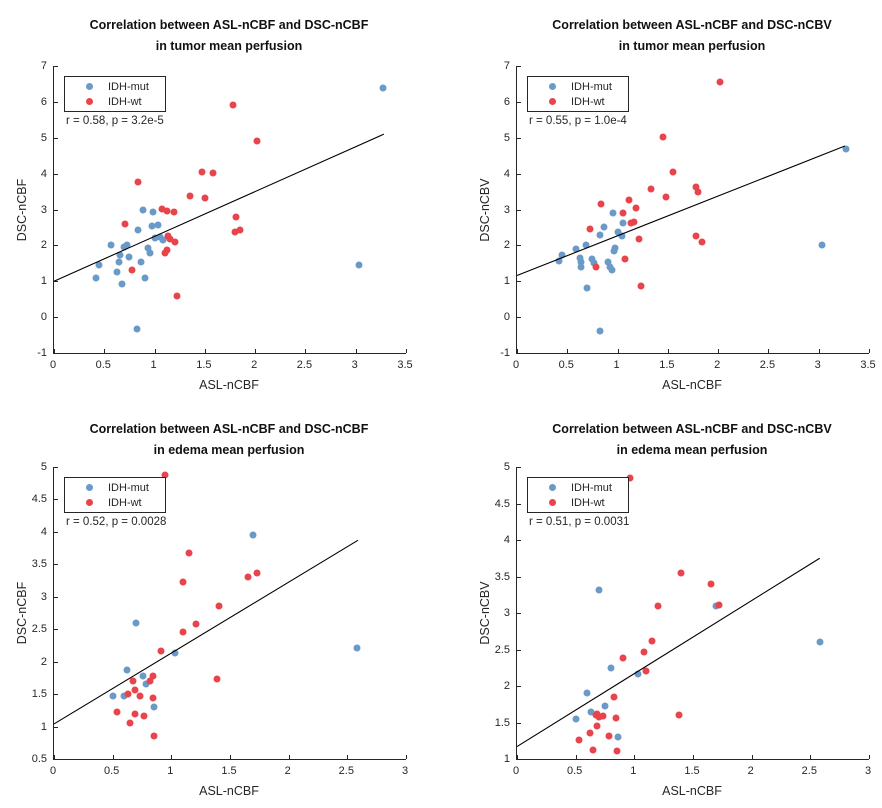  Describe the element at coordinates (505, 353) in the screenshot. I see `y-tick-label: -1` at that location.